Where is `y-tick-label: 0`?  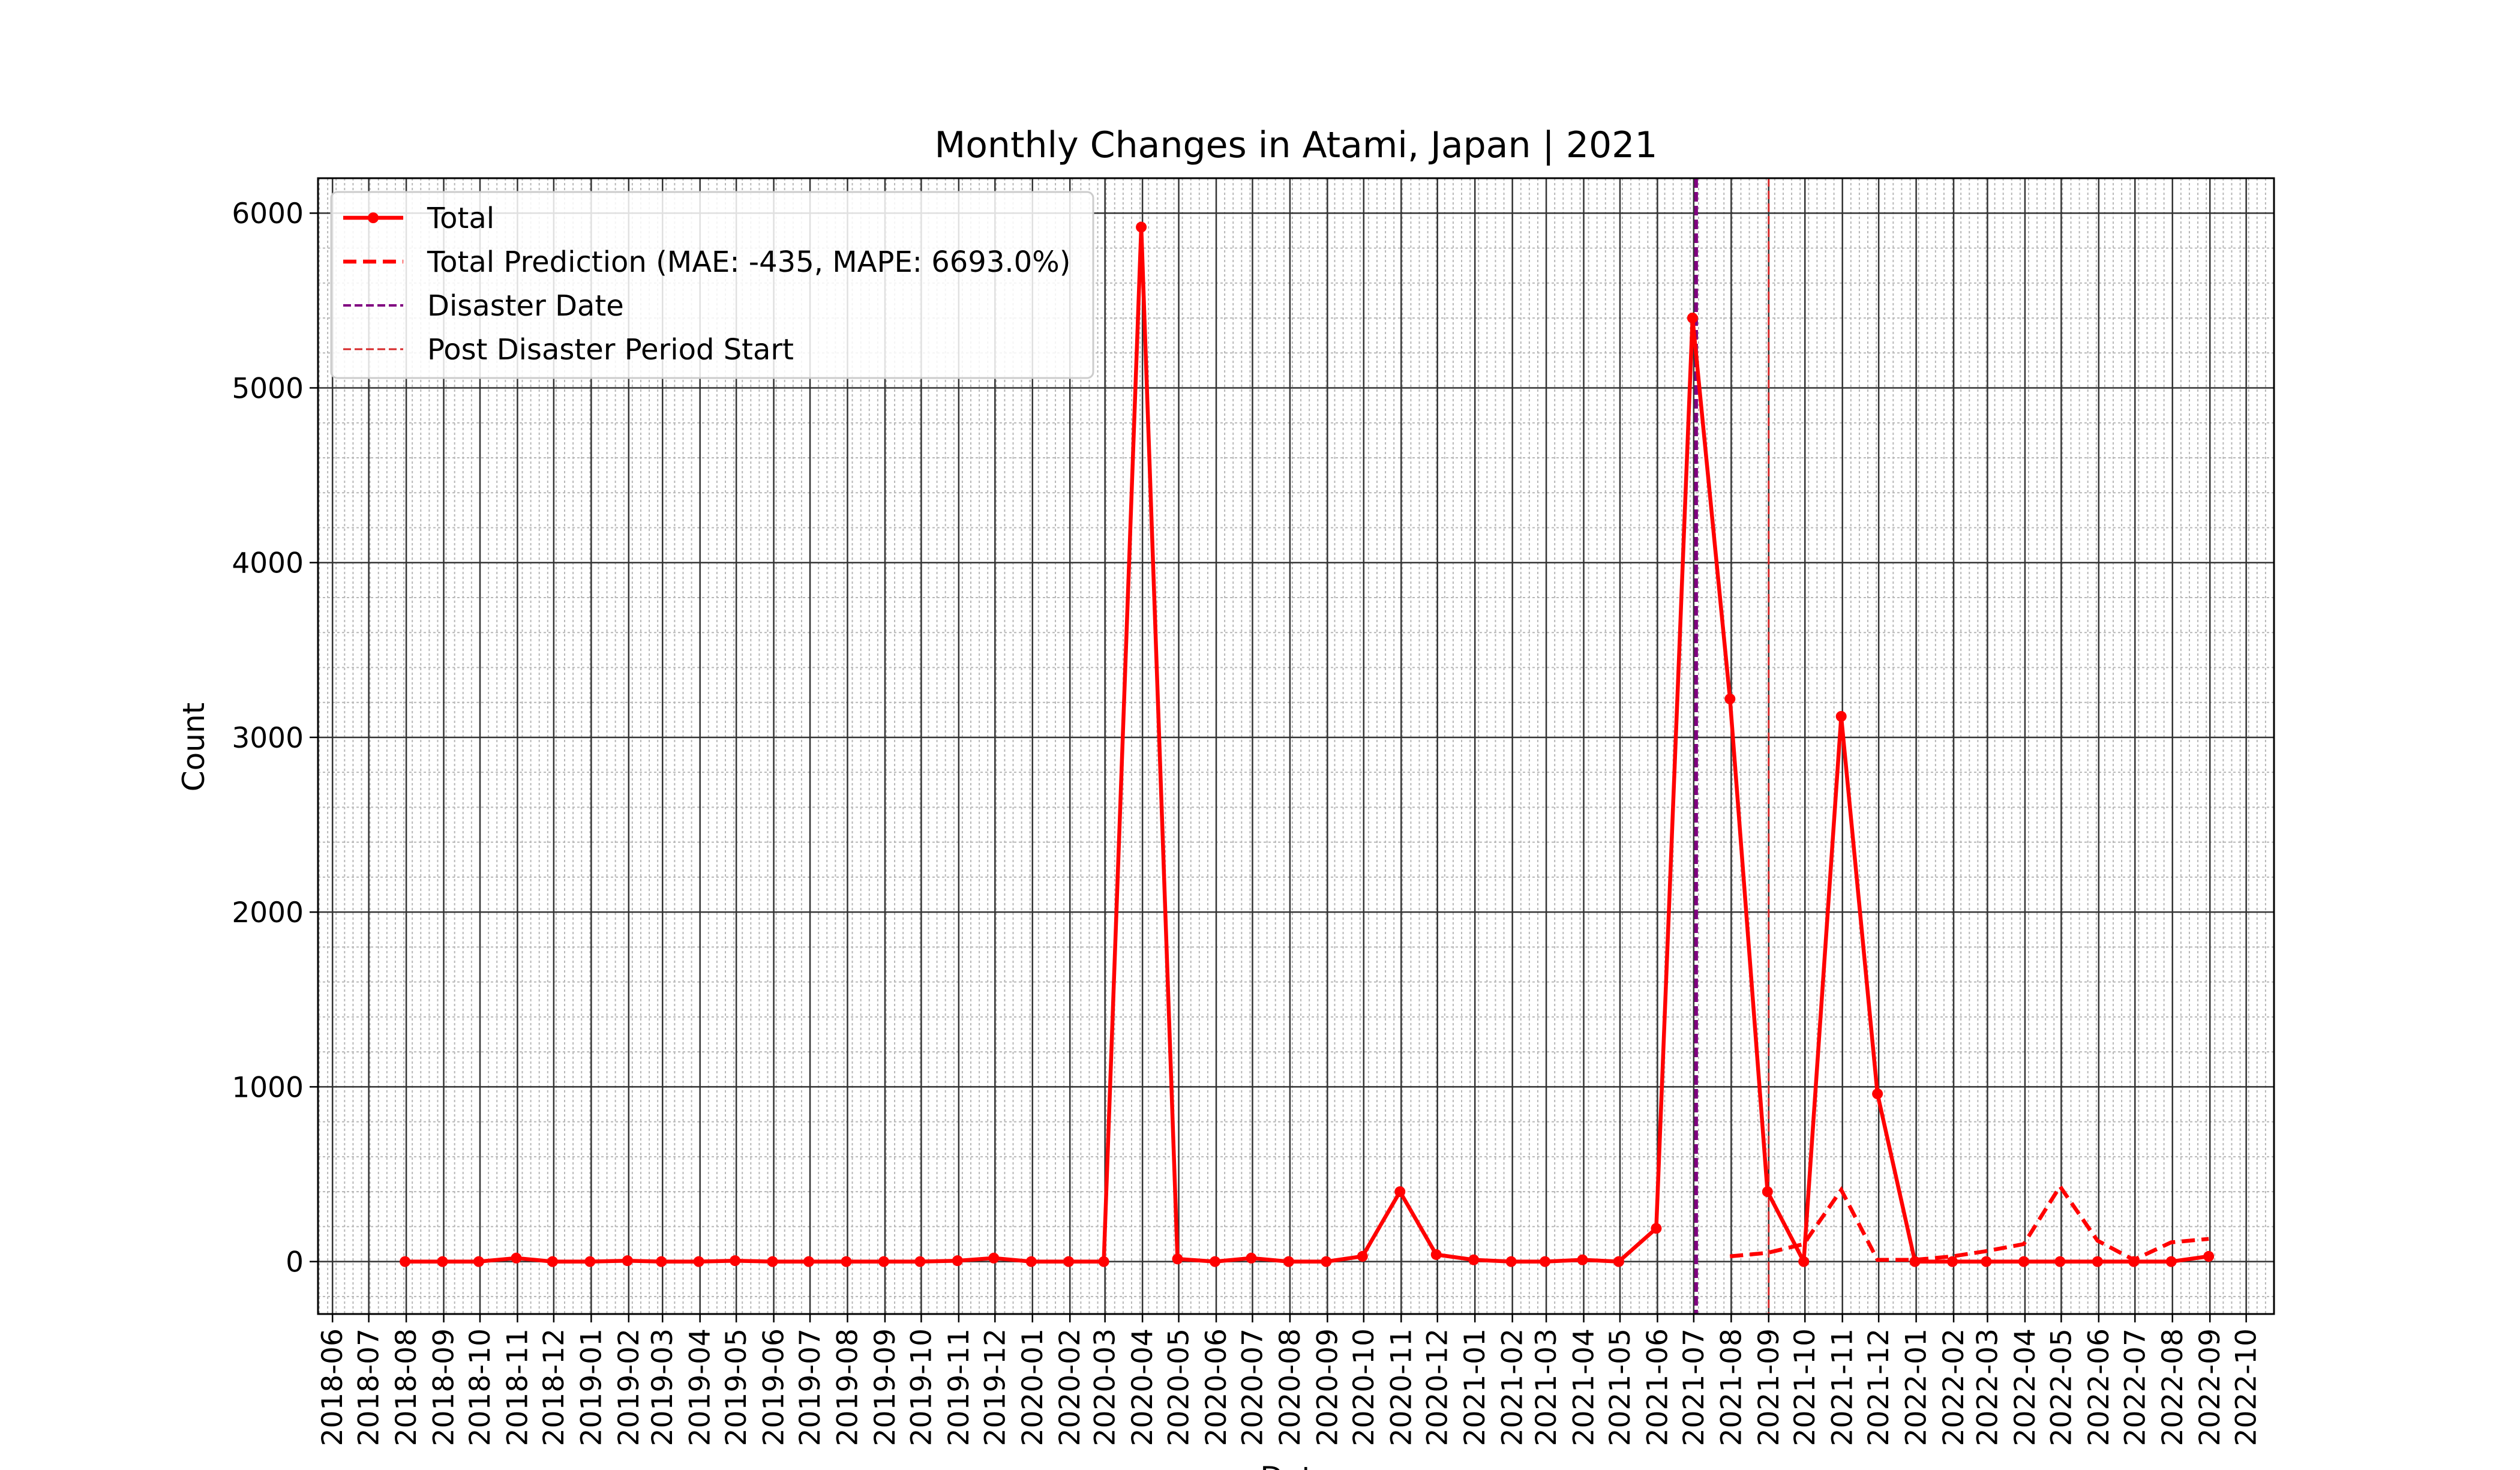 y-tick-label: 0 is located at coordinates (295, 1263).